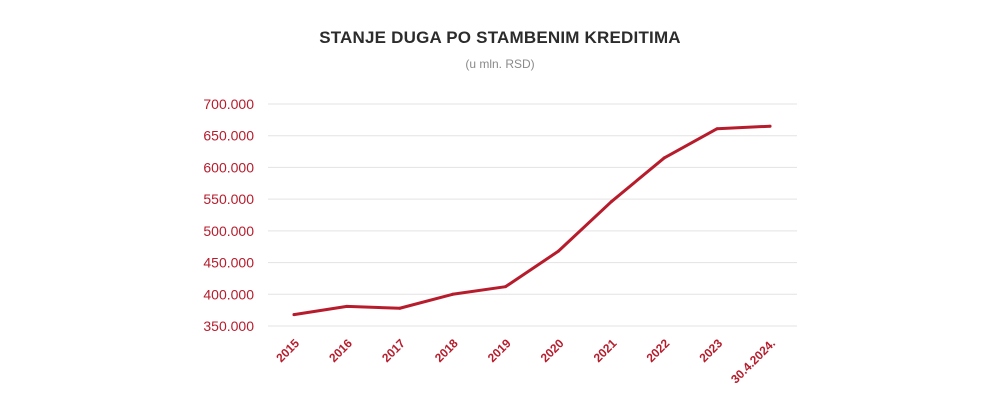  I want to click on x-tick-label: 2022, so click(658, 350).